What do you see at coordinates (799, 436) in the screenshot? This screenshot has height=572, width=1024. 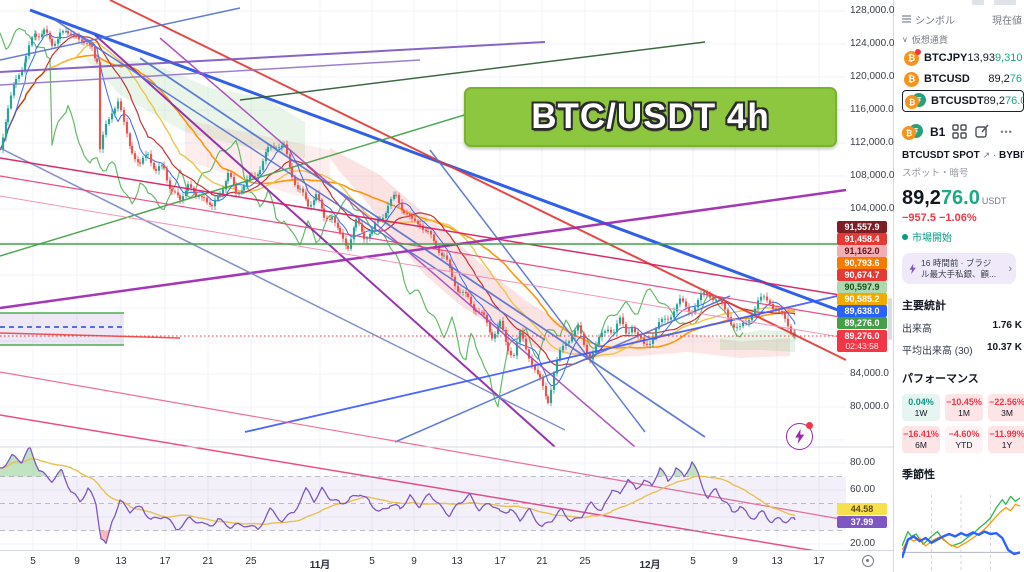 I see `flash-news-icon` at bounding box center [799, 436].